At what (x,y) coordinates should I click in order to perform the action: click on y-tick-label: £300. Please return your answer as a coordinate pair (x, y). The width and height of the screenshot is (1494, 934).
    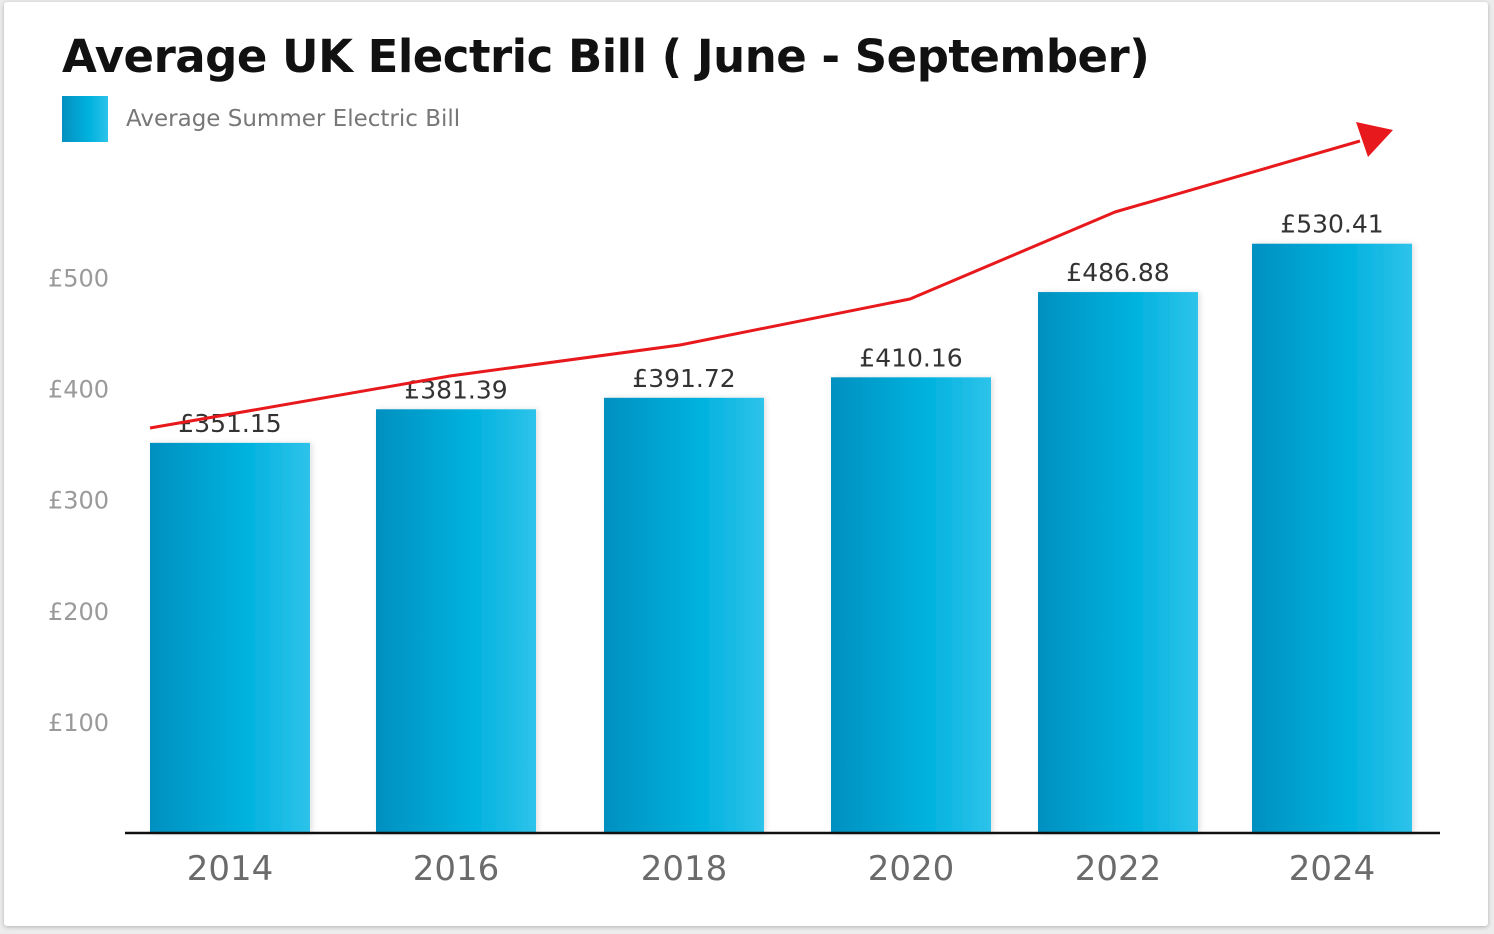
    Looking at the image, I should click on (78, 501).